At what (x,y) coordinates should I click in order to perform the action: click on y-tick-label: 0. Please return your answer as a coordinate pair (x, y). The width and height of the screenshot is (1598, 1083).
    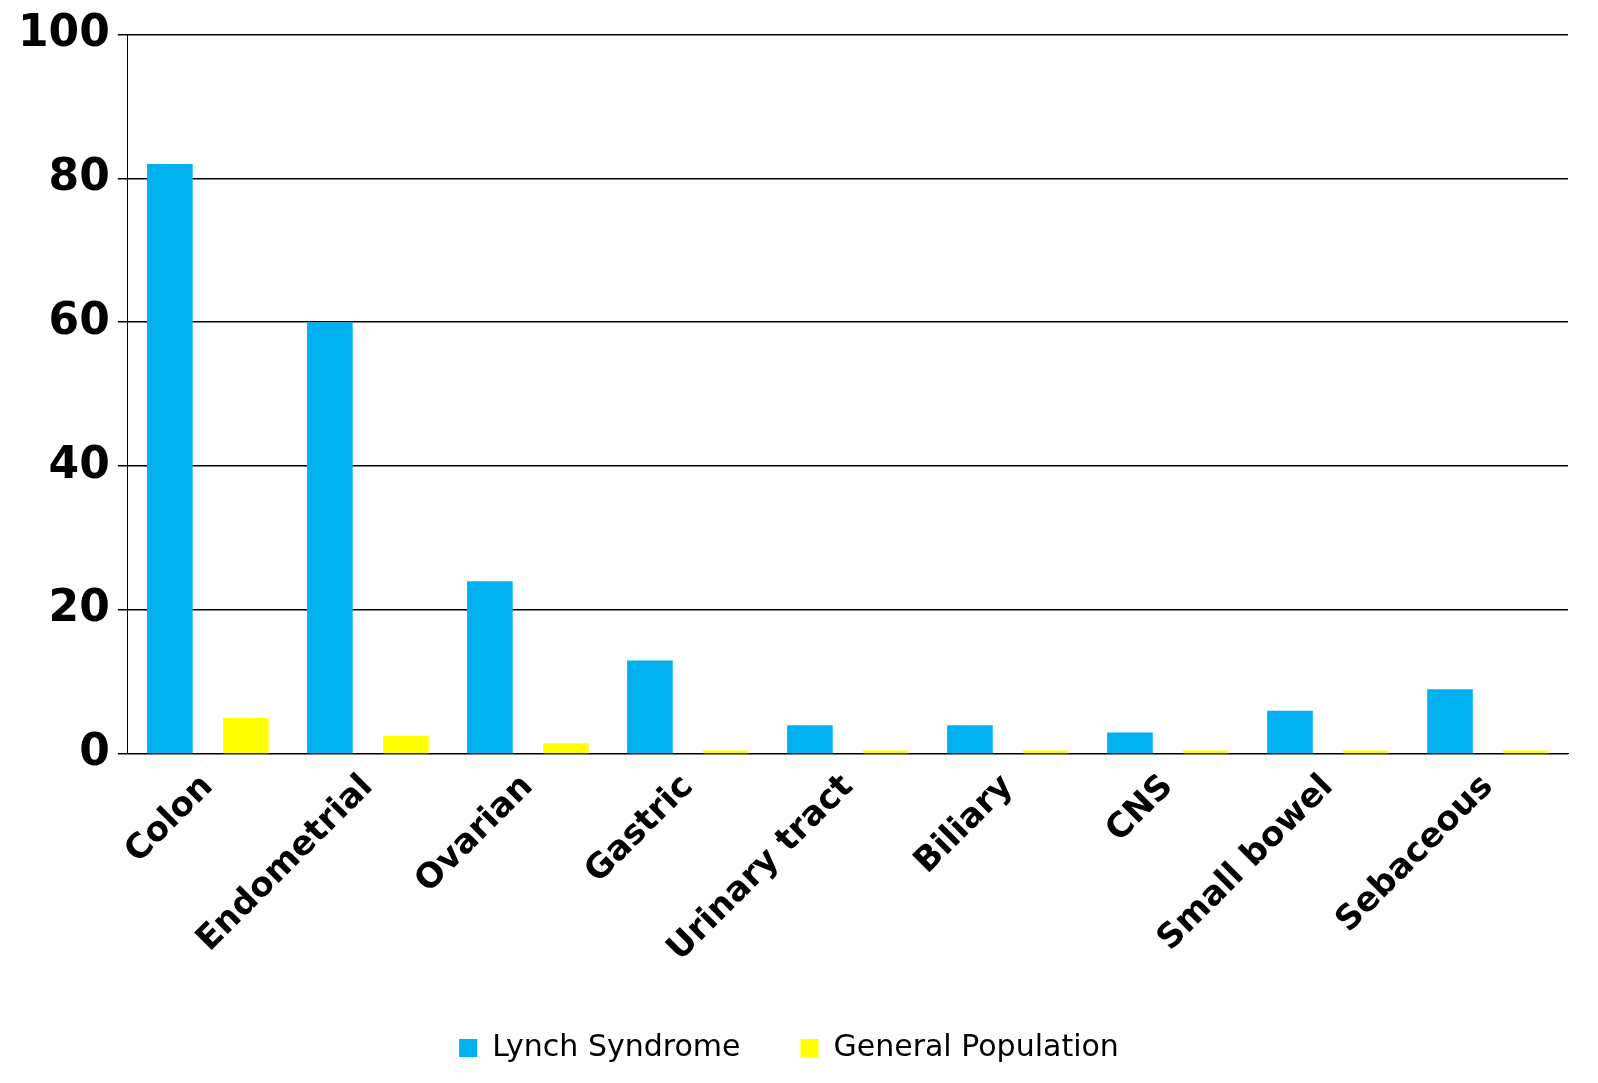
    Looking at the image, I should click on (94, 750).